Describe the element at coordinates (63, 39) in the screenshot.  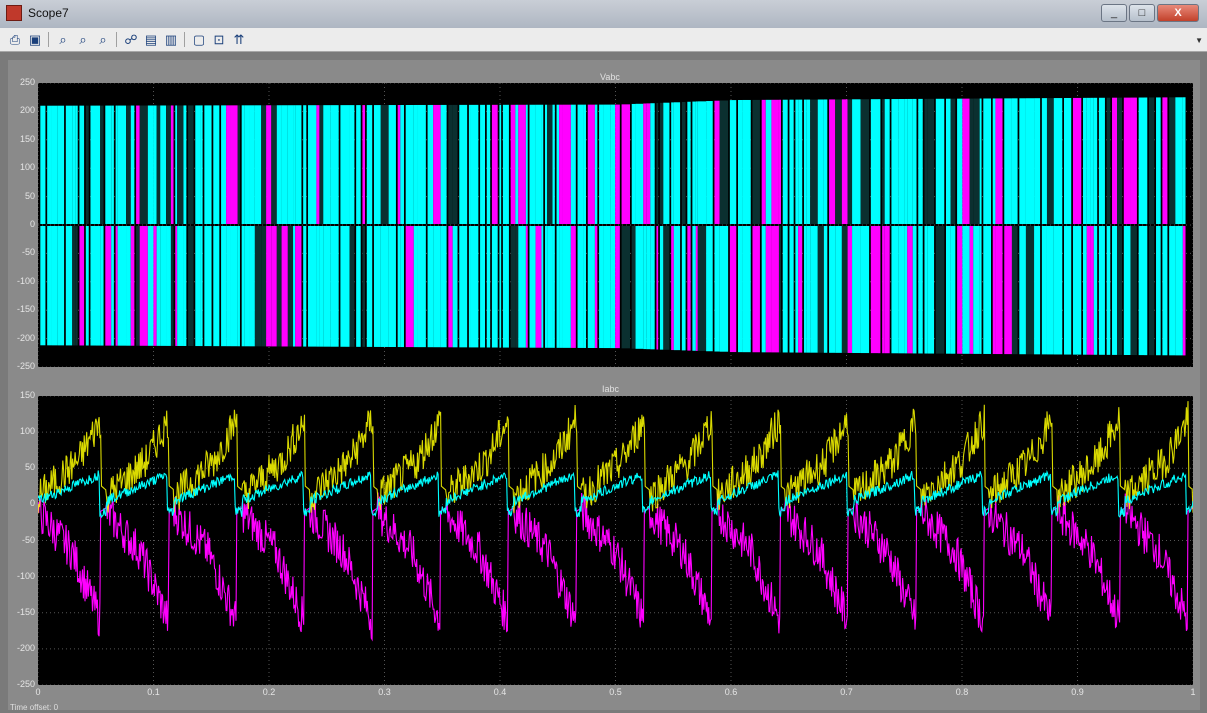
I see `zoom-icon: ⌕` at that location.